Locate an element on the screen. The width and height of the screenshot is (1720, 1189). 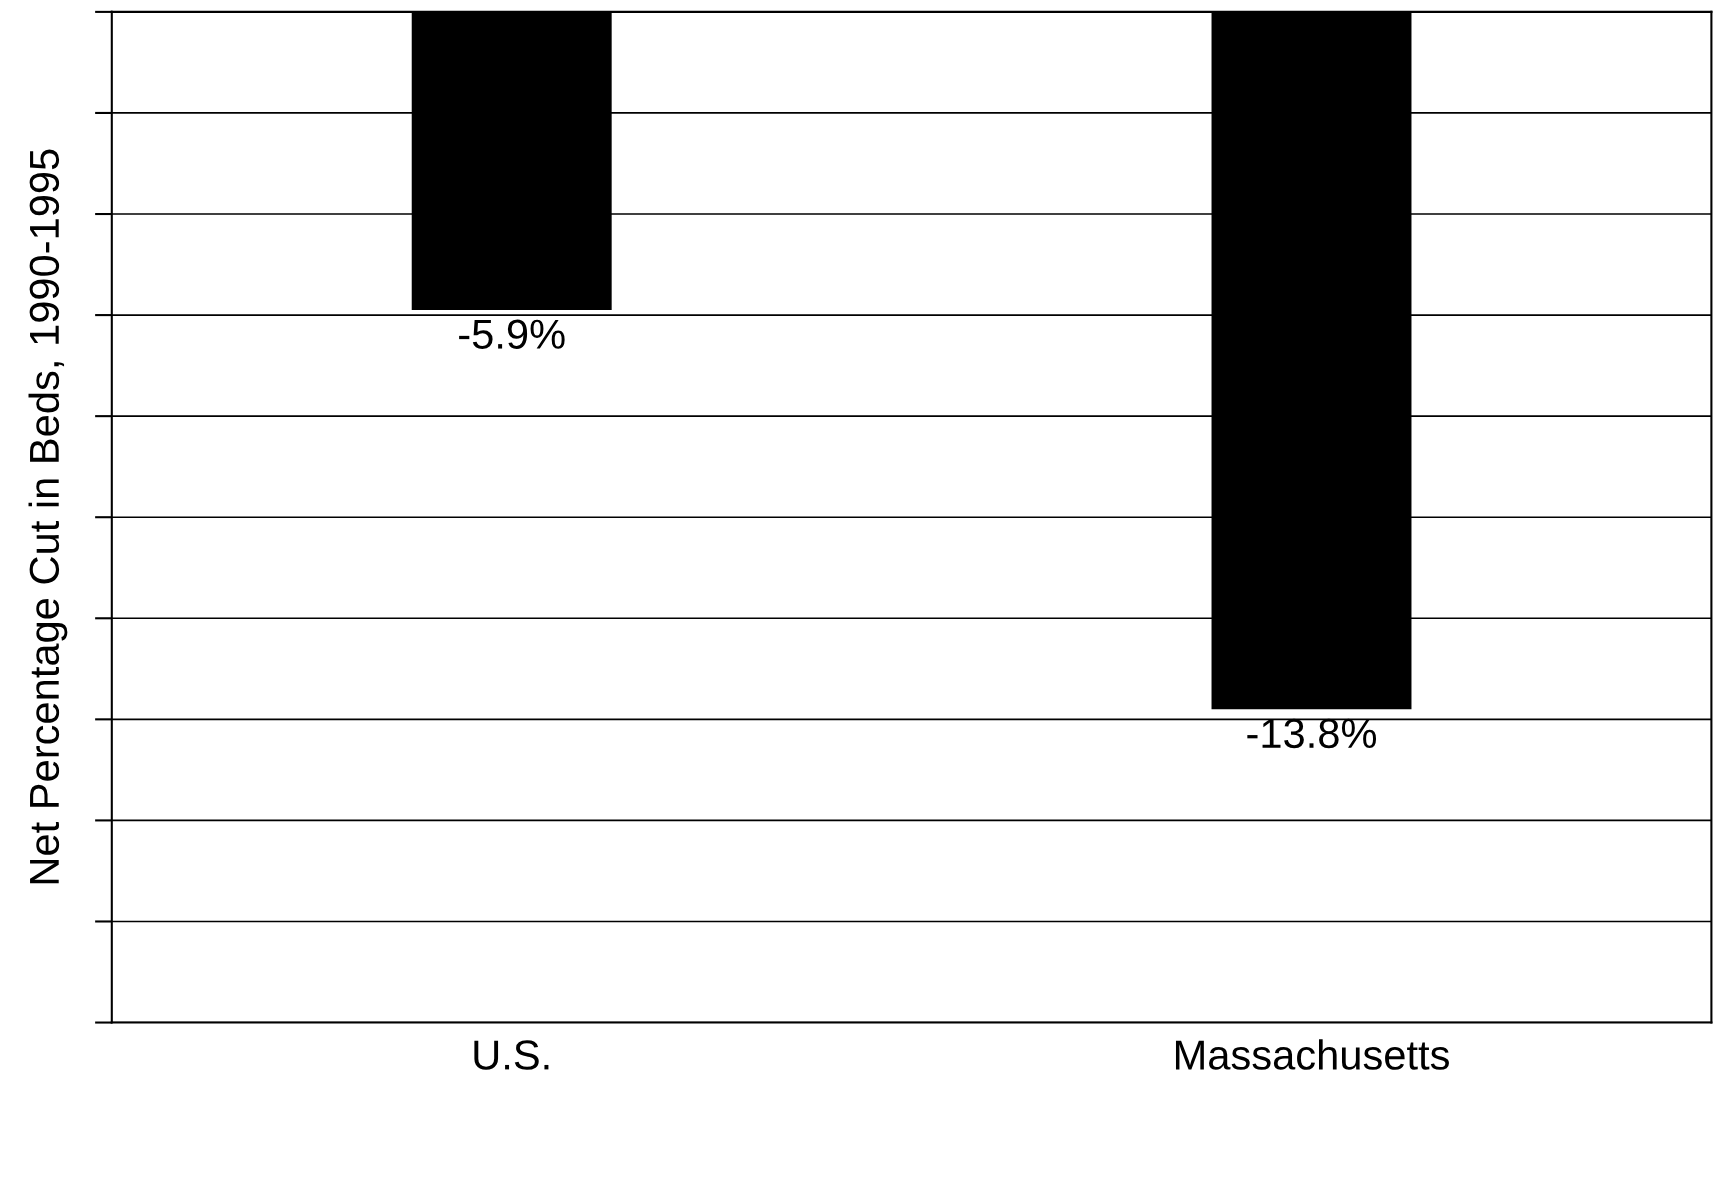
x-tick-label: Massachusetts is located at coordinates (1312, 1054).